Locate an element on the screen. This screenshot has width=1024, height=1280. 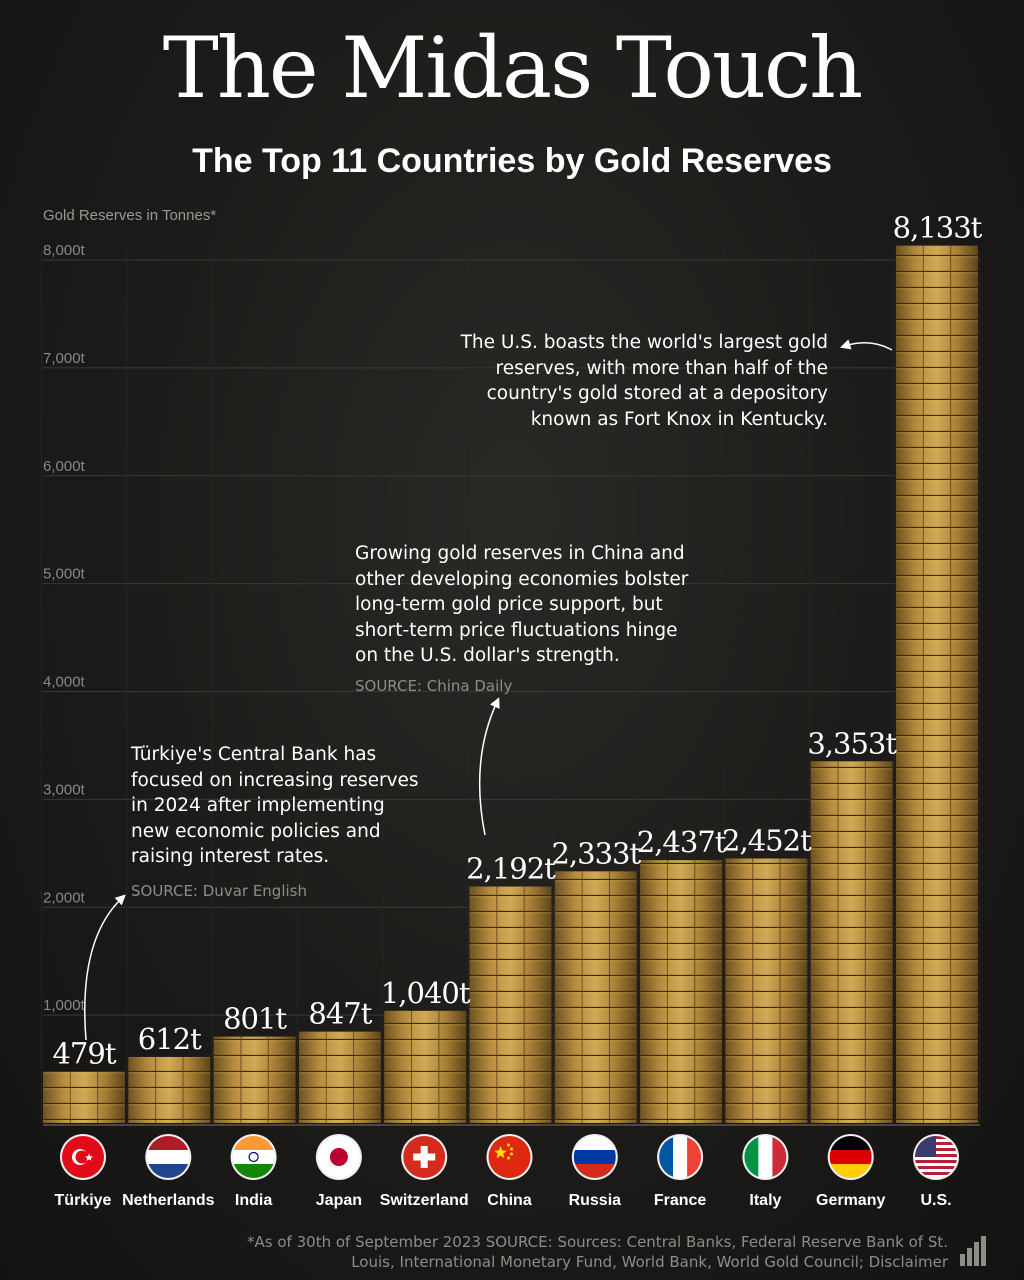
y-tick-label: 5,000t is located at coordinates (64, 574).